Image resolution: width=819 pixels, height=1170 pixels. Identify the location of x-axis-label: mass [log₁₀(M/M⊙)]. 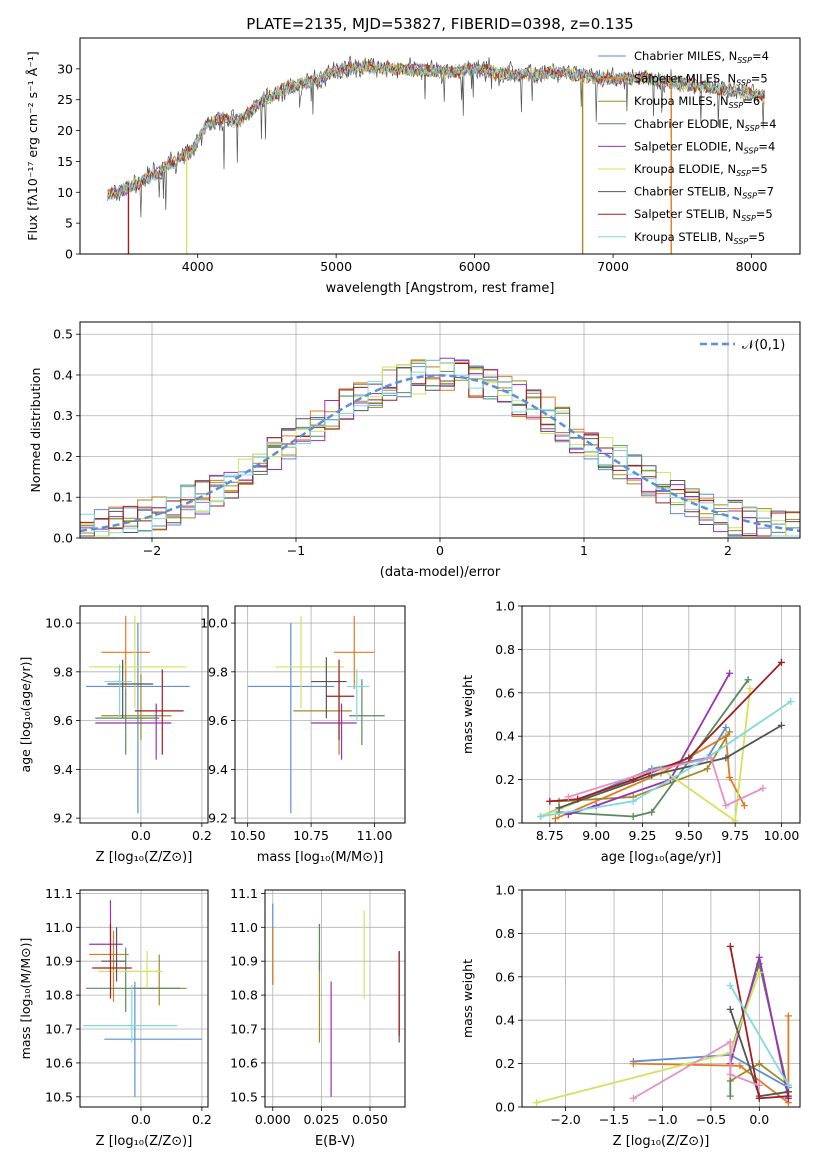
(320, 857).